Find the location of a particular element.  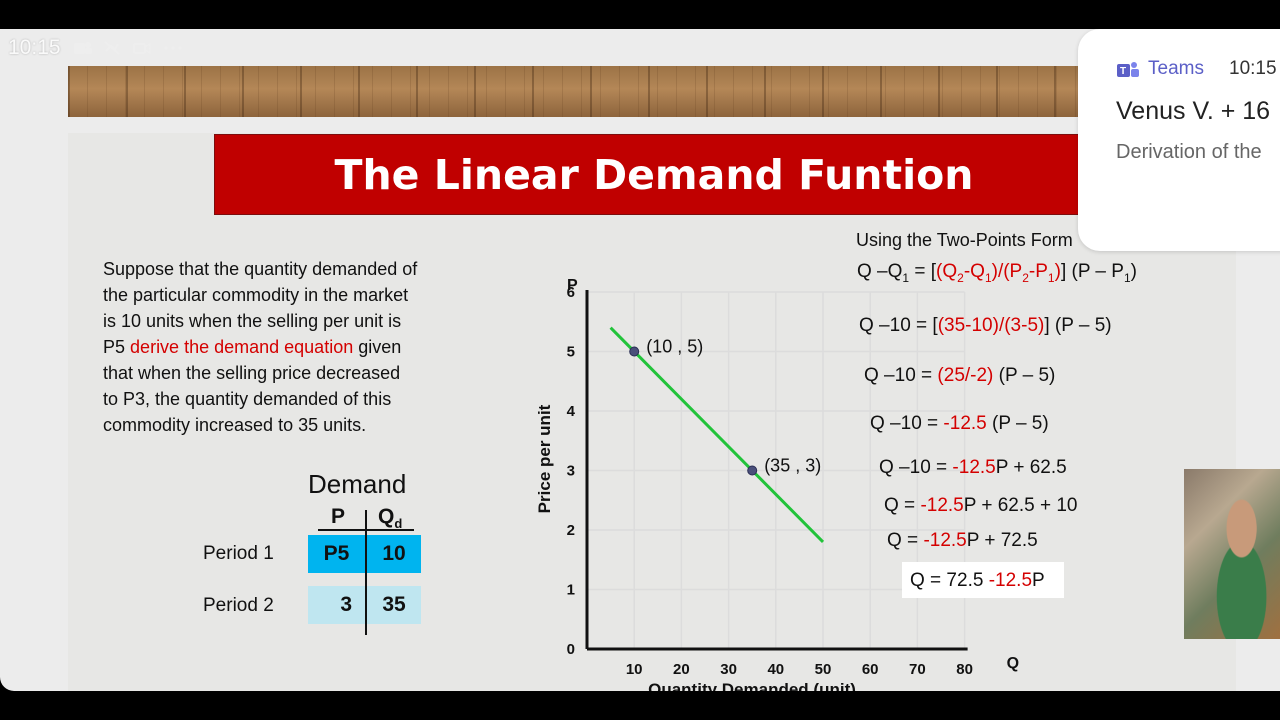

x-tick-label: 10 is located at coordinates (634, 669).